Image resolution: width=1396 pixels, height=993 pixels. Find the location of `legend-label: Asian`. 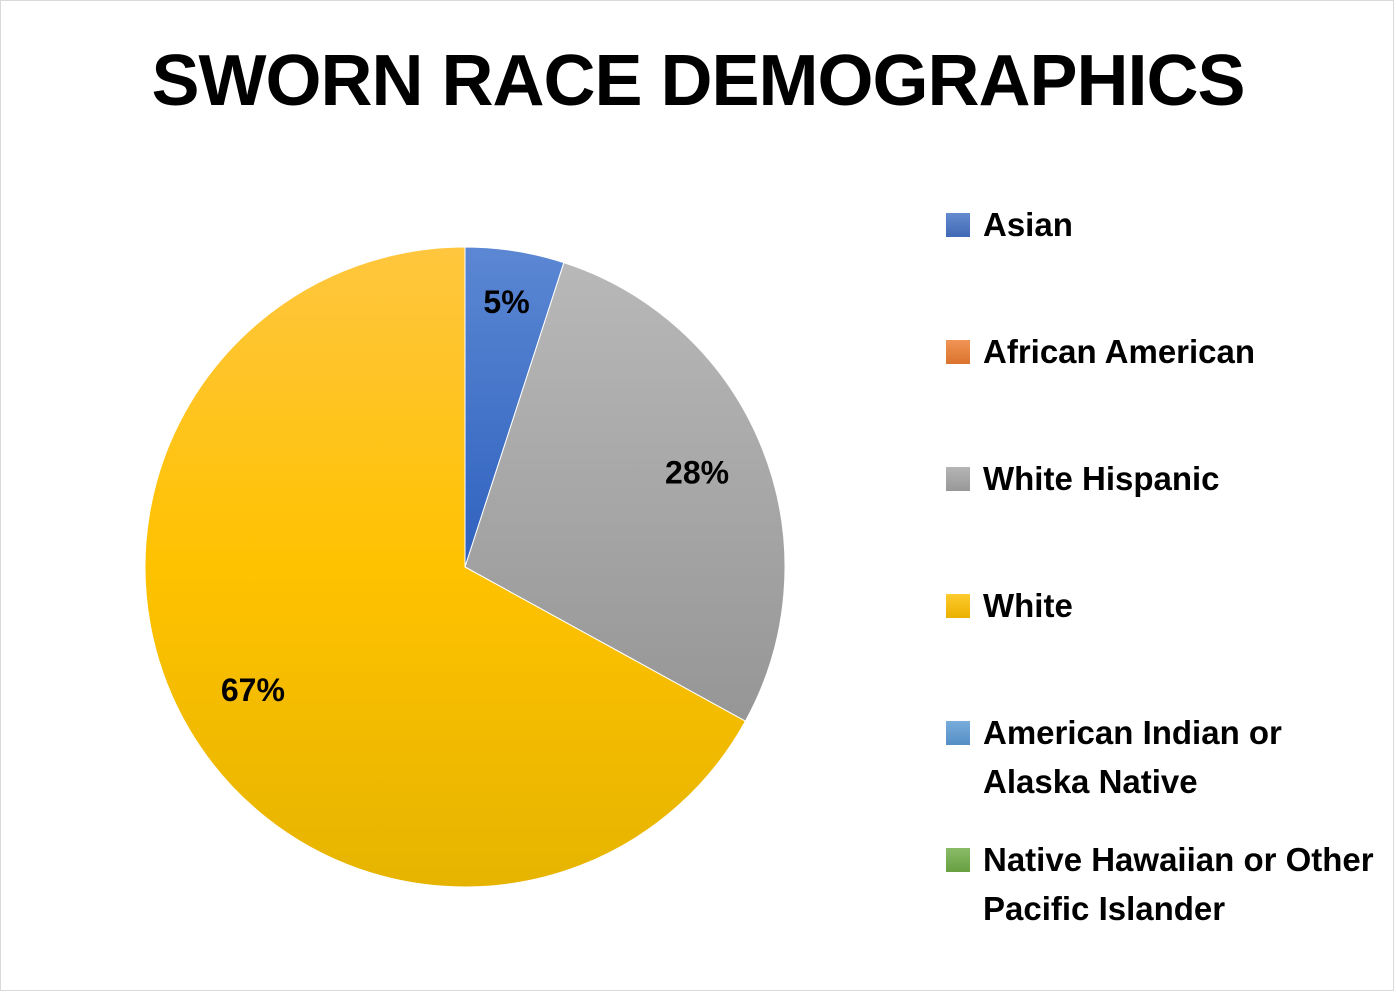

legend-label: Asian is located at coordinates (1028, 224).